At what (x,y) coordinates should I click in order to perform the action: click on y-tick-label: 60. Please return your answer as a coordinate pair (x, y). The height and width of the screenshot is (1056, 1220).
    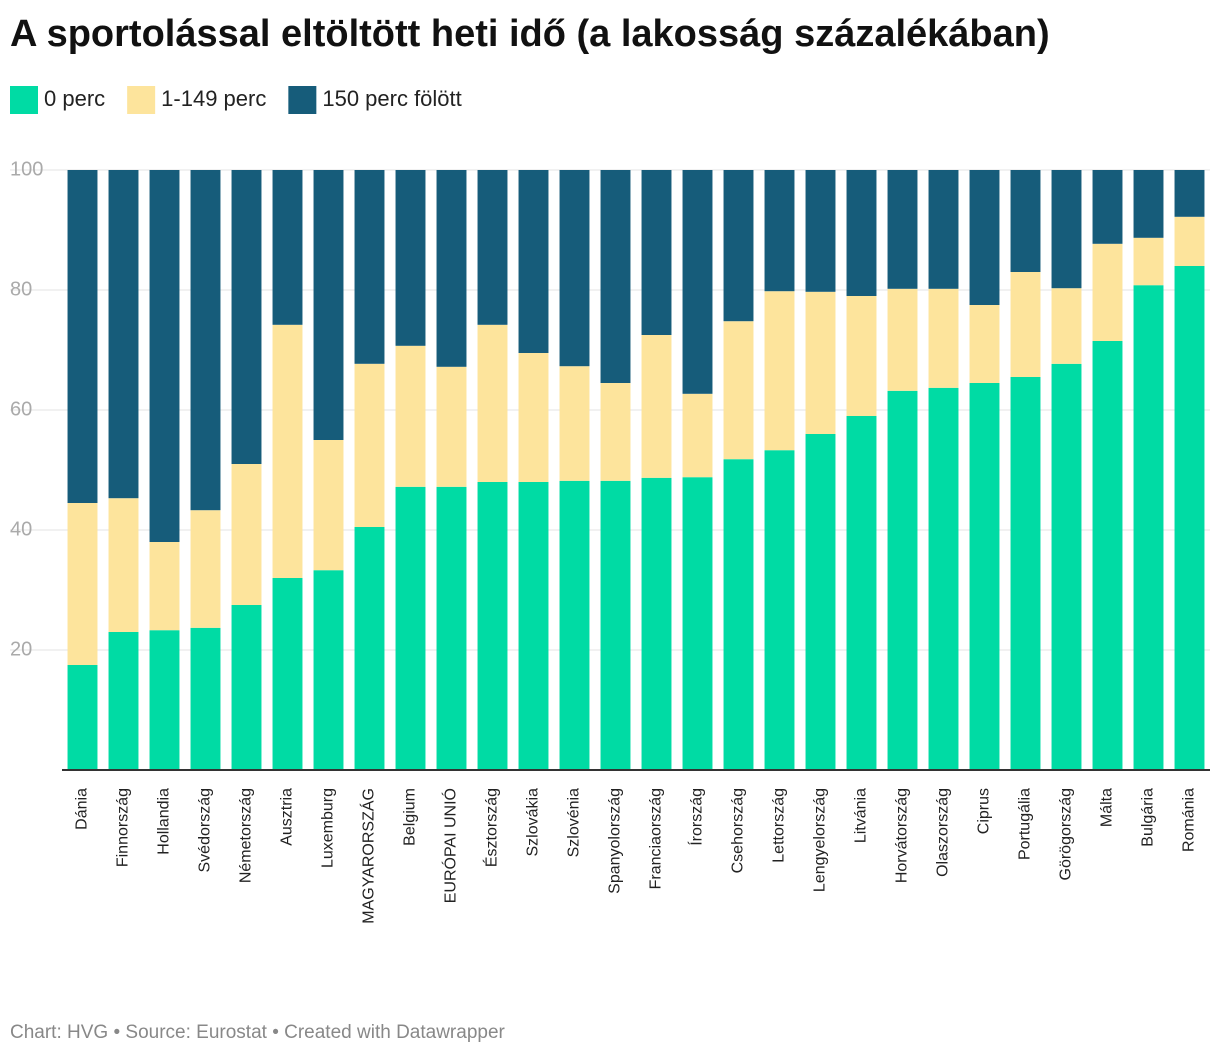
    Looking at the image, I should click on (21, 409).